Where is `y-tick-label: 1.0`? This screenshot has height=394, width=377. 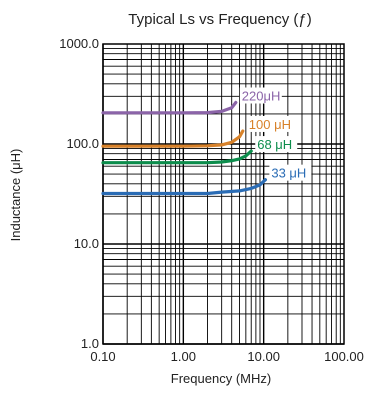
y-tick-label: 1.0 is located at coordinates (90, 343).